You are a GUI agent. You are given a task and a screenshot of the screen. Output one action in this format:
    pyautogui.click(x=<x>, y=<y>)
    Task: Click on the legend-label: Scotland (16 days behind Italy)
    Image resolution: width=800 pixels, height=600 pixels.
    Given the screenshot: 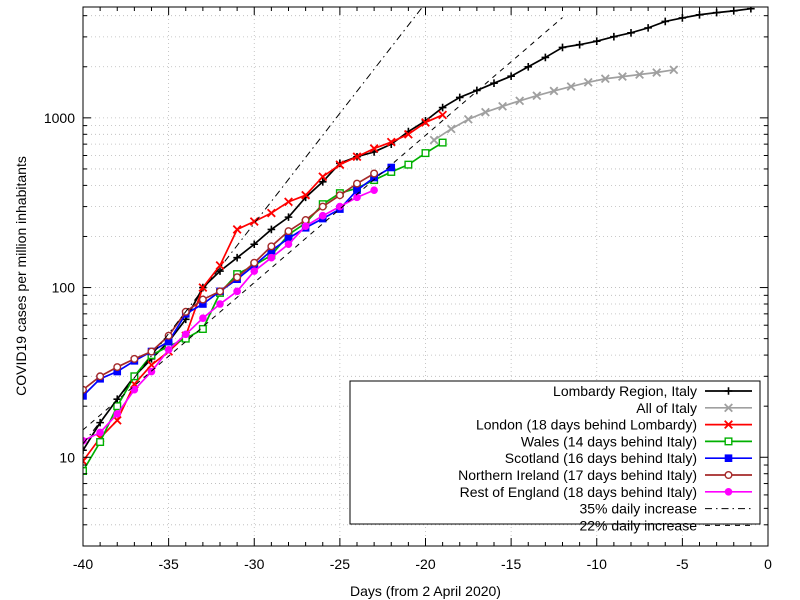 What is the action you would take?
    pyautogui.click(x=601, y=458)
    